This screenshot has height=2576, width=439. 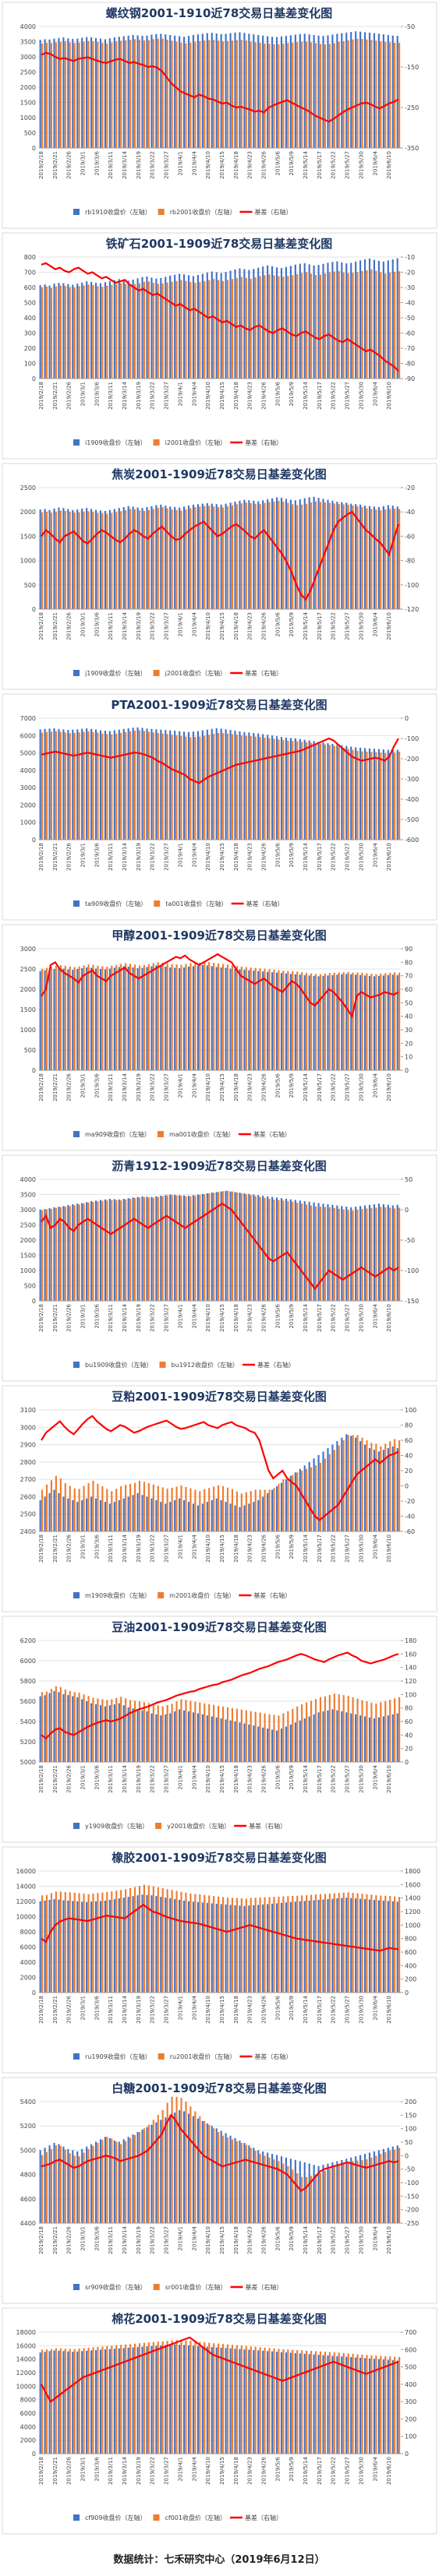 What do you see at coordinates (222, 857) in the screenshot?
I see `x-tick-label: 2019/4/15` at bounding box center [222, 857].